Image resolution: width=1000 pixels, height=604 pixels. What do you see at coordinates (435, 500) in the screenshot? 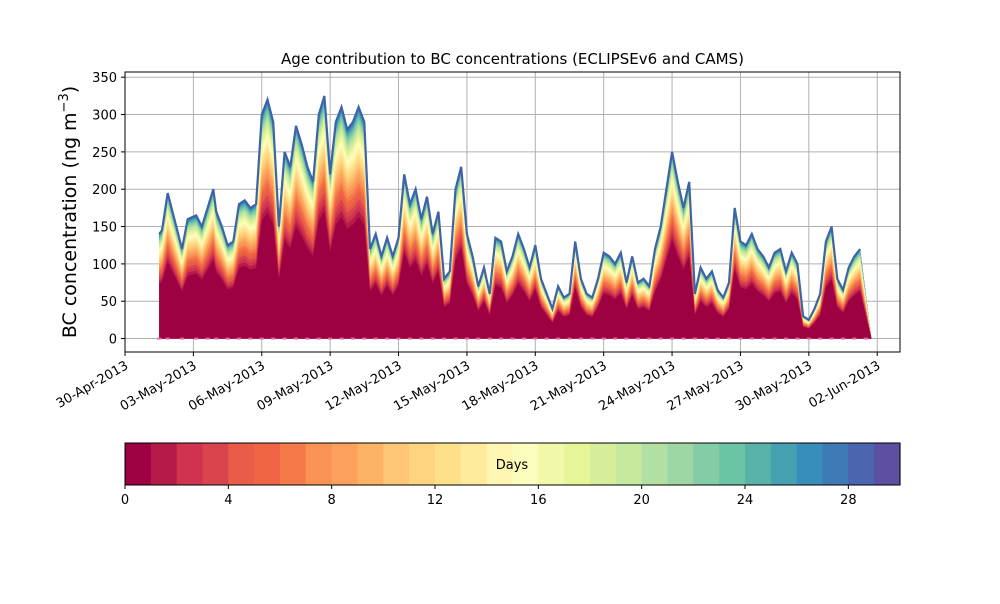
I see `colorbar-tick-label: 12` at bounding box center [435, 500].